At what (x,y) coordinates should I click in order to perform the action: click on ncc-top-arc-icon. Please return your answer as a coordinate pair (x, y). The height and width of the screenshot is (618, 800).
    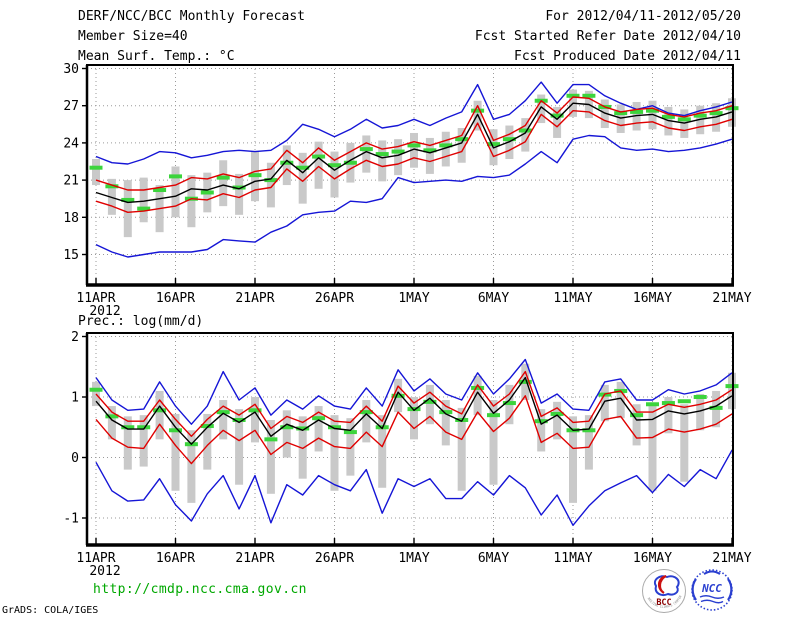
    Looking at the image, I should click on (712, 572).